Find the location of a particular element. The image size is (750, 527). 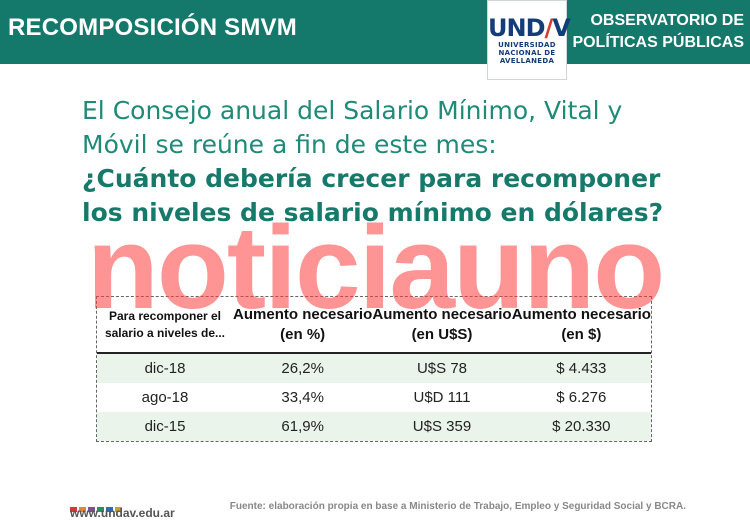

logo-line1: UNIVERSIDAD is located at coordinates (527, 45).